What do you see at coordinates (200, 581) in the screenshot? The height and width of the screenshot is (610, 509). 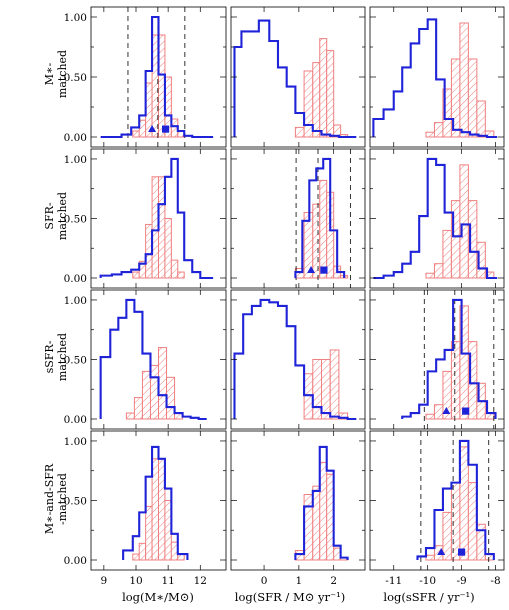 I see `x-tick-label: 12` at bounding box center [200, 581].